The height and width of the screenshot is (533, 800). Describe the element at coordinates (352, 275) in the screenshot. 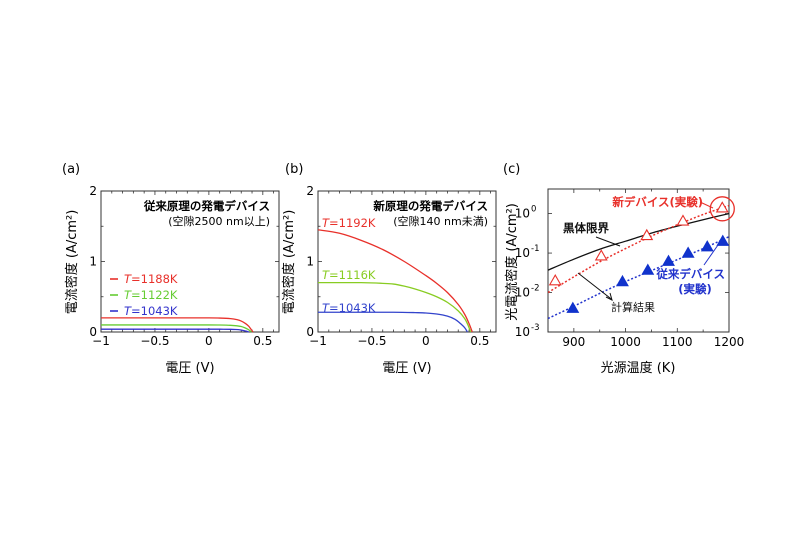

I see `curve-label-value: =1116K` at that location.